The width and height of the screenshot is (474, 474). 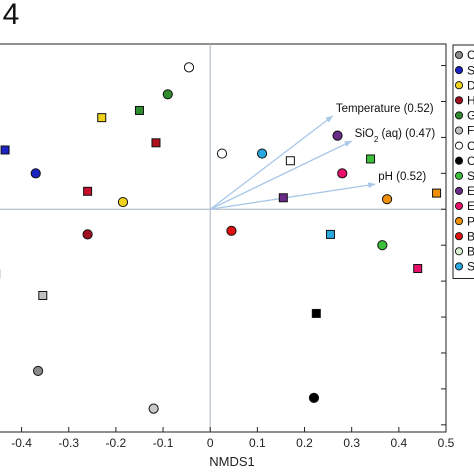 I want to click on legend-label: P, so click(x=470, y=221).